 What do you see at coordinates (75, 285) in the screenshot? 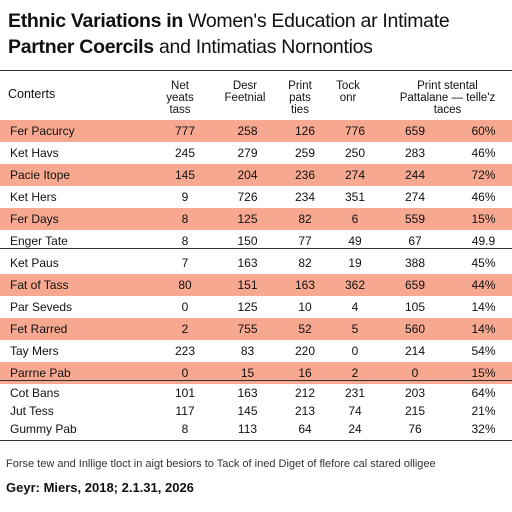
I see `row-label: Fat of Tass` at bounding box center [75, 285].